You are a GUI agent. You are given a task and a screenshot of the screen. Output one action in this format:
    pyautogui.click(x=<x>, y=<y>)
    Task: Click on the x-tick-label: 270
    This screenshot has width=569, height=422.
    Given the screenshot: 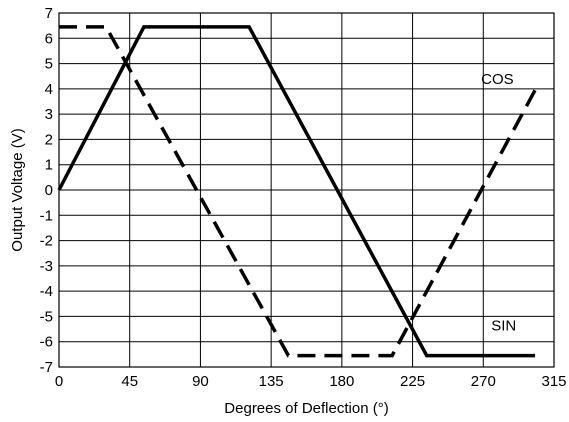 What is the action you would take?
    pyautogui.click(x=483, y=381)
    